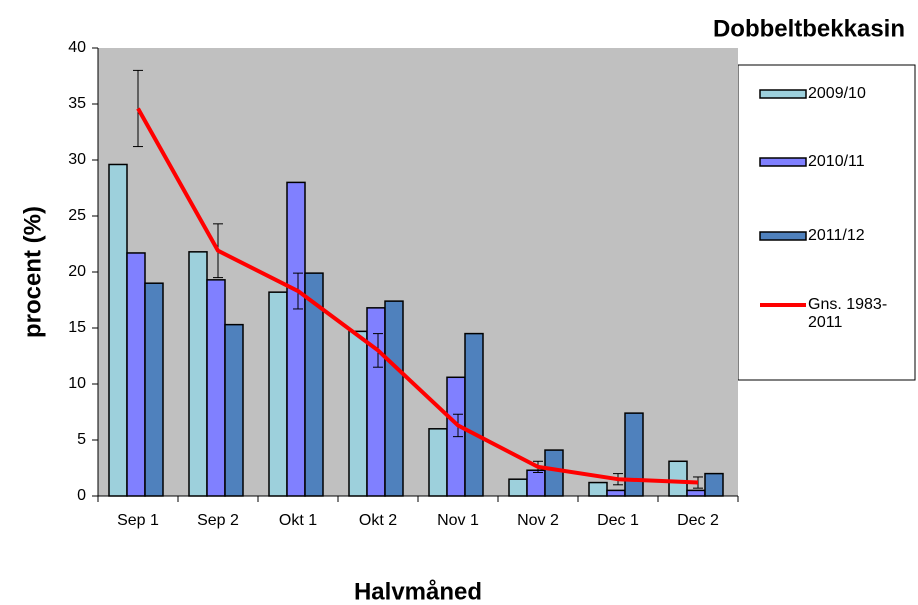  Describe the element at coordinates (836, 235) in the screenshot. I see `legend-label: 2011/12` at that location.